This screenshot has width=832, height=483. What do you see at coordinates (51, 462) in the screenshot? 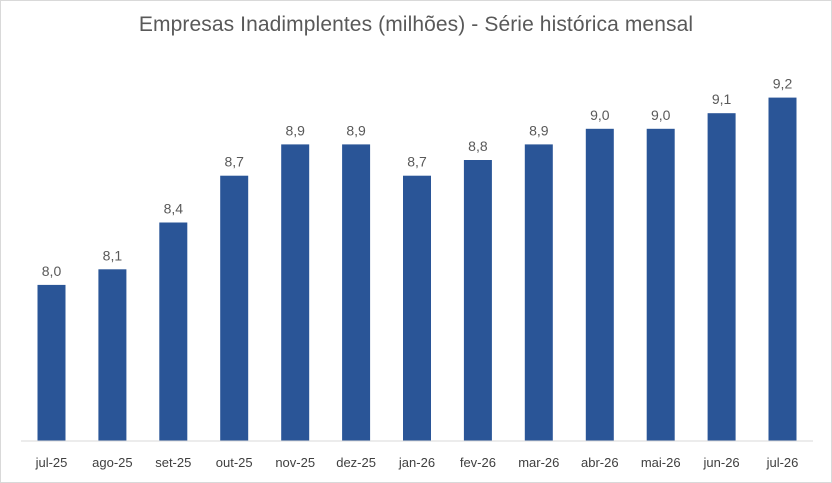
I see `x-tick-label-jul-25: jul-25` at bounding box center [51, 462].